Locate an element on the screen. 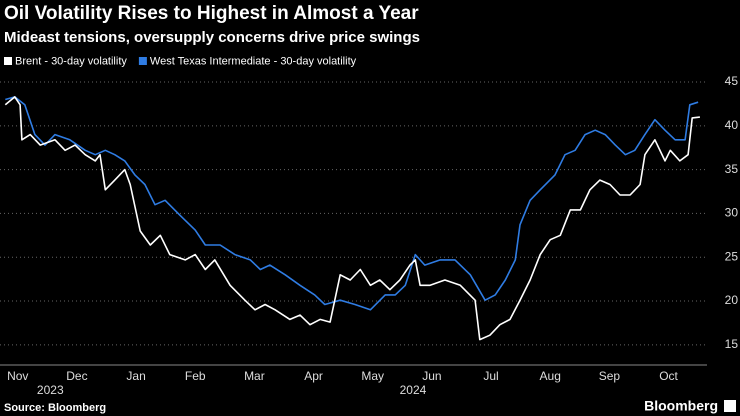 This screenshot has width=740, height=416. x-year-label: 2024 is located at coordinates (413, 390).